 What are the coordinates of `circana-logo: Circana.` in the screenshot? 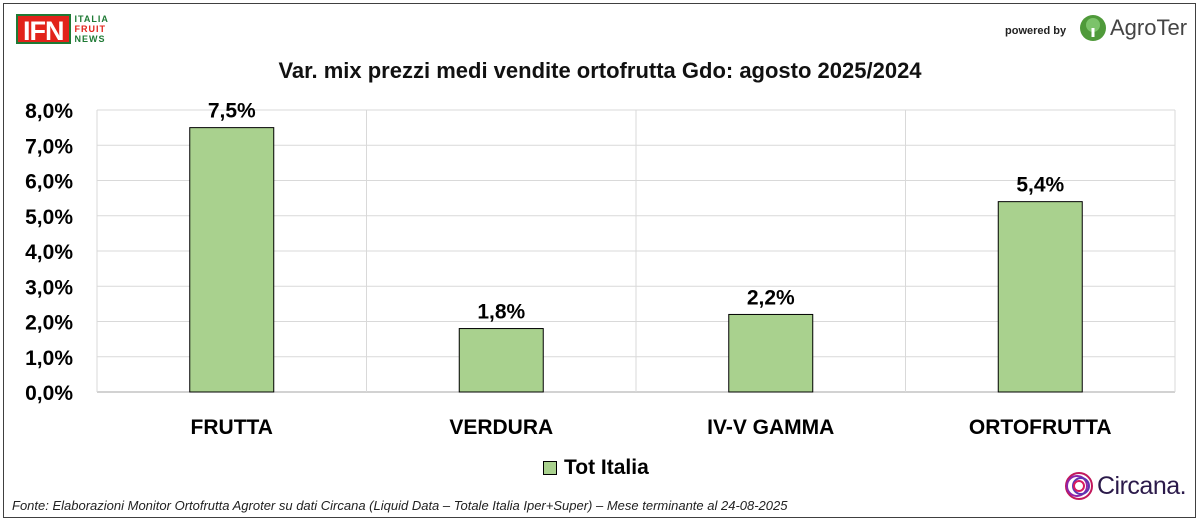 It's located at (1125, 486).